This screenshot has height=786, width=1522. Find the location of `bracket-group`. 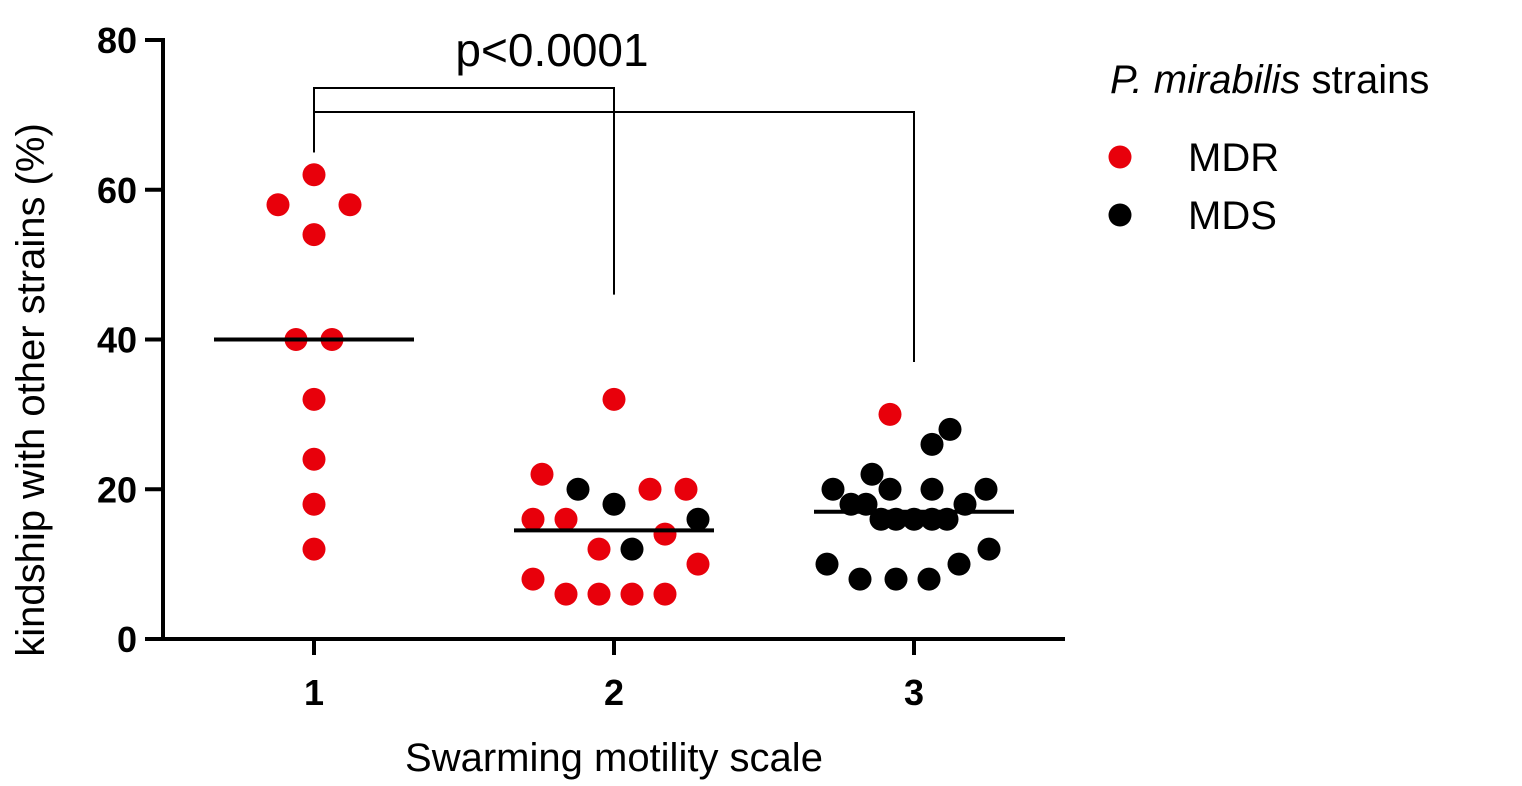

bracket-group is located at coordinates (614, 224).